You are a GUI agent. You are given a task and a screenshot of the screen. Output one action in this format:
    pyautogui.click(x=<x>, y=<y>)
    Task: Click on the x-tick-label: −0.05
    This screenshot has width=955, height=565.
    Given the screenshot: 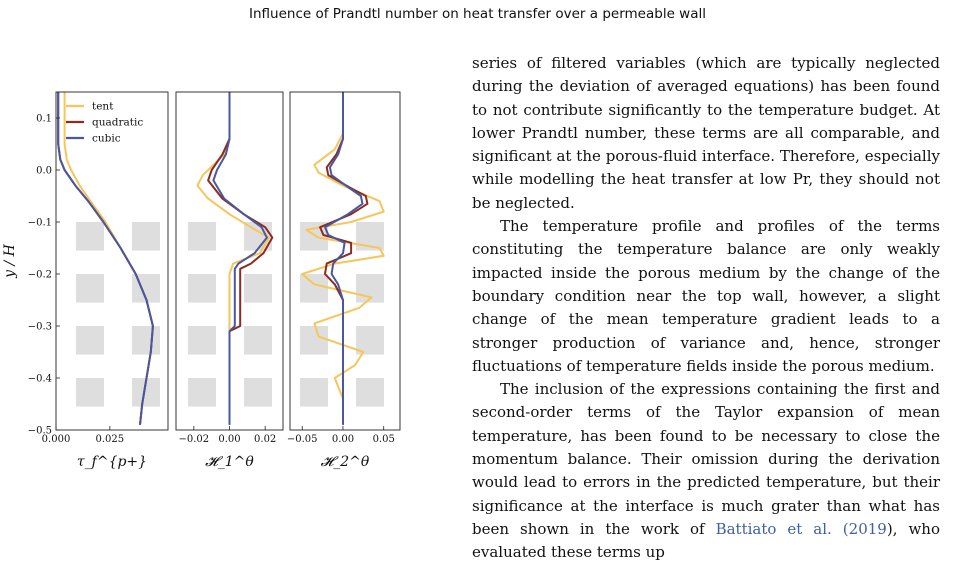 What is the action you would take?
    pyautogui.click(x=302, y=439)
    